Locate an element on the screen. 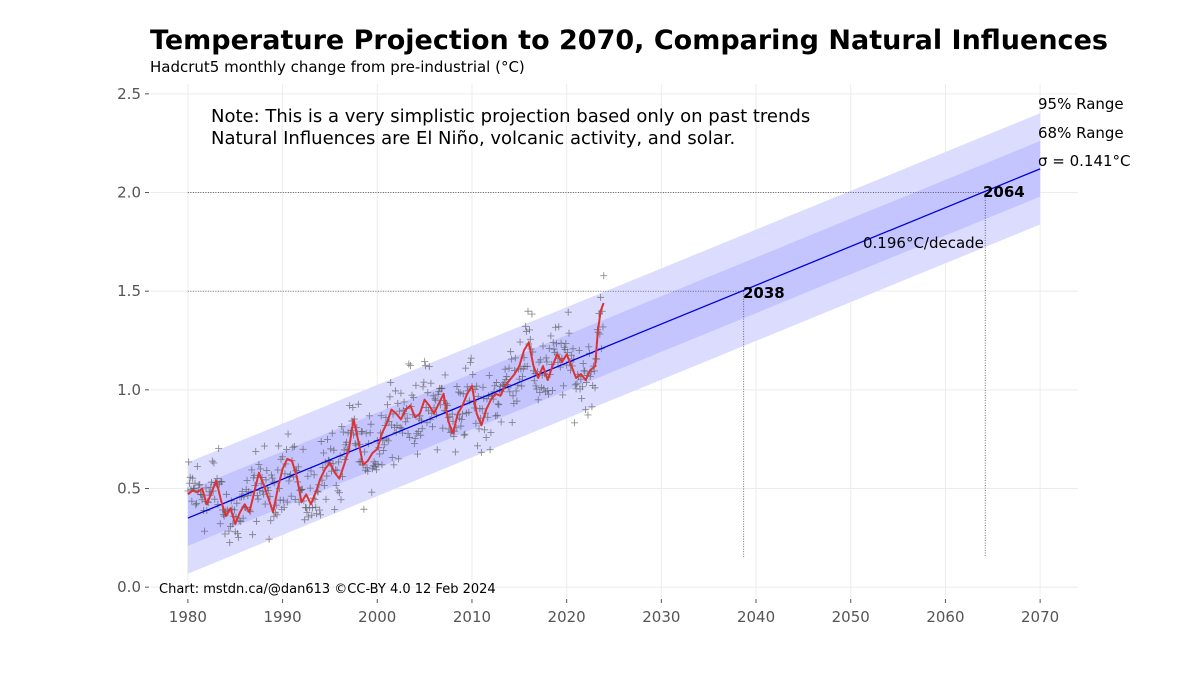  x-tick-label: 2000 is located at coordinates (377, 617).